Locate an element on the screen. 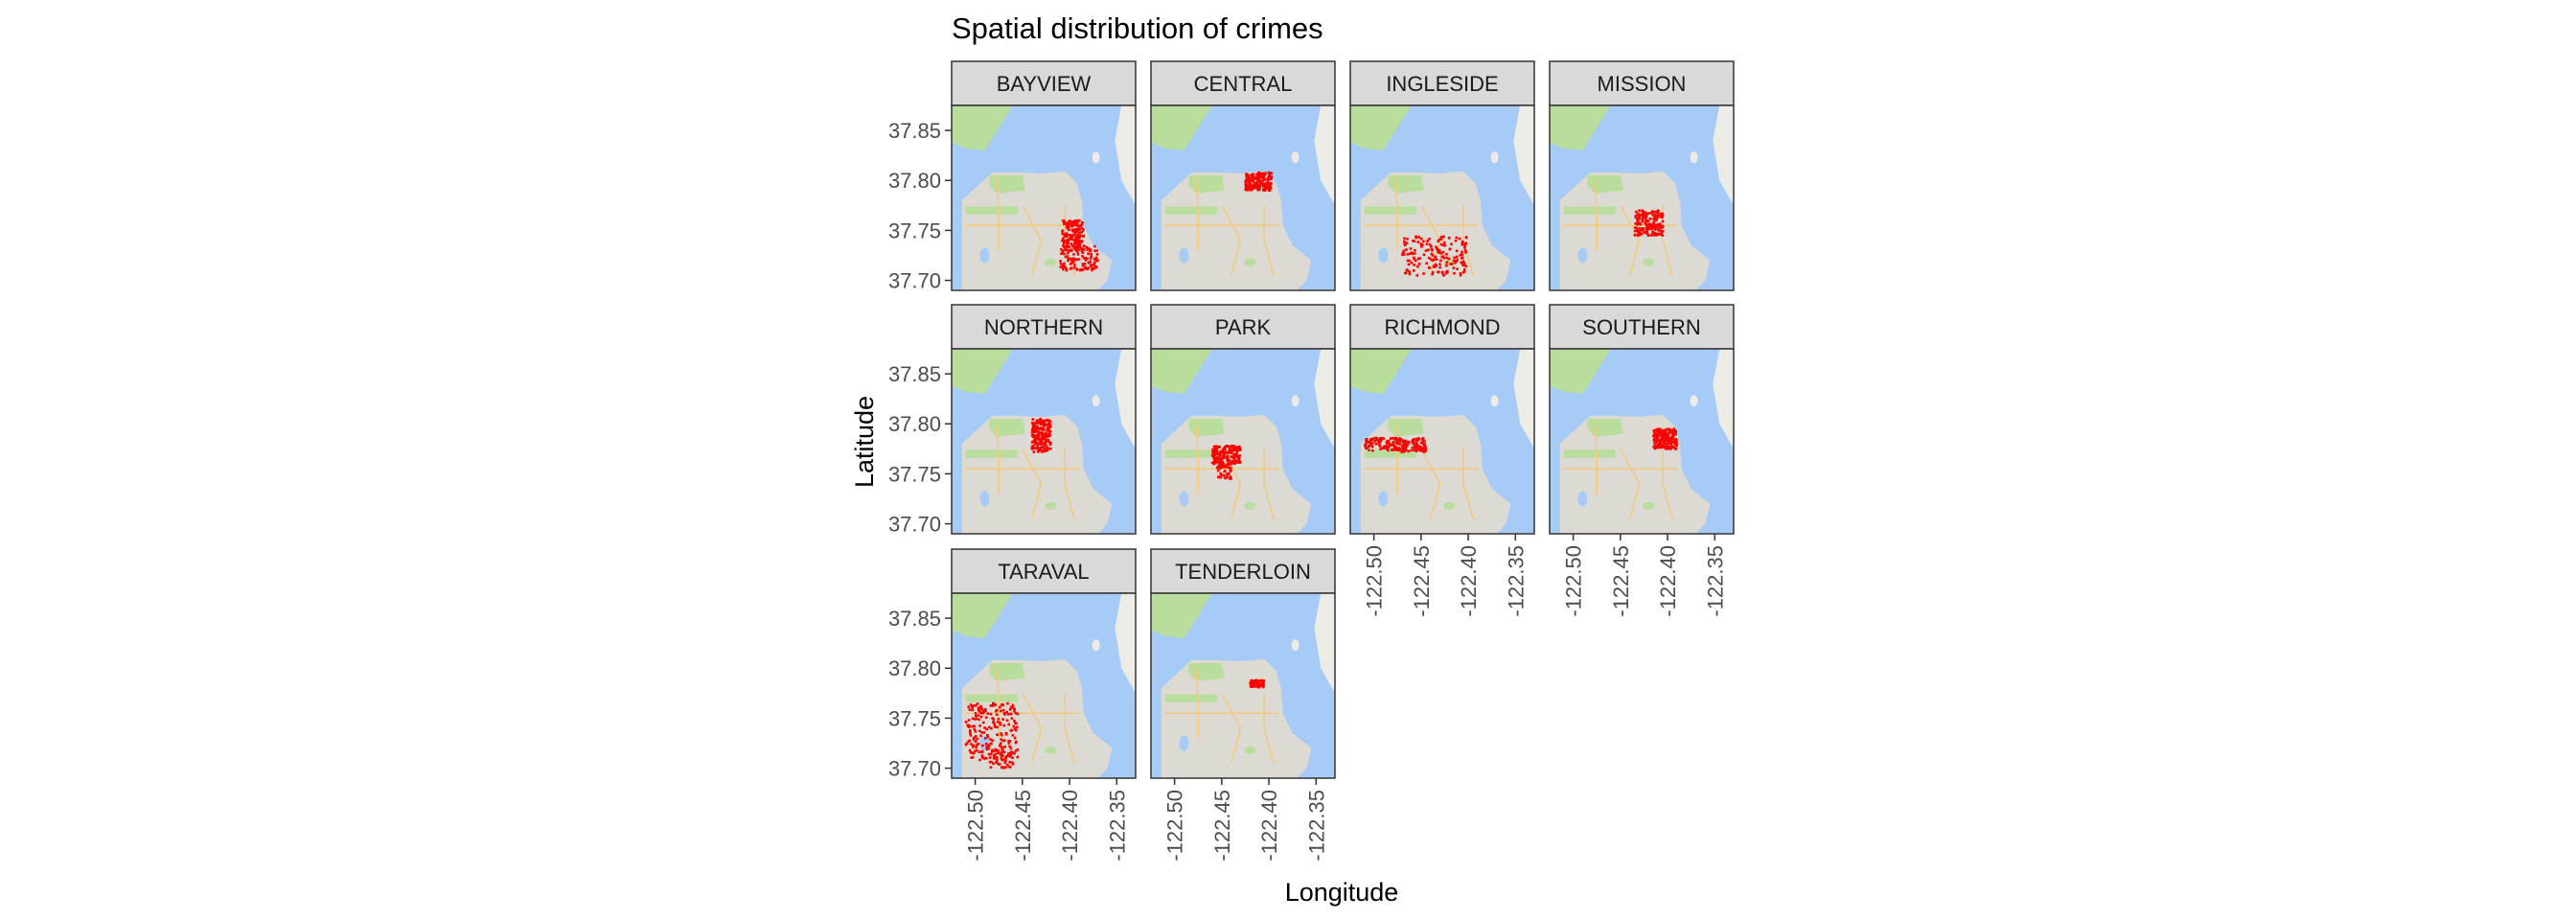 This screenshot has width=2576, height=920. y-tick-label: 37.70 is located at coordinates (914, 769).